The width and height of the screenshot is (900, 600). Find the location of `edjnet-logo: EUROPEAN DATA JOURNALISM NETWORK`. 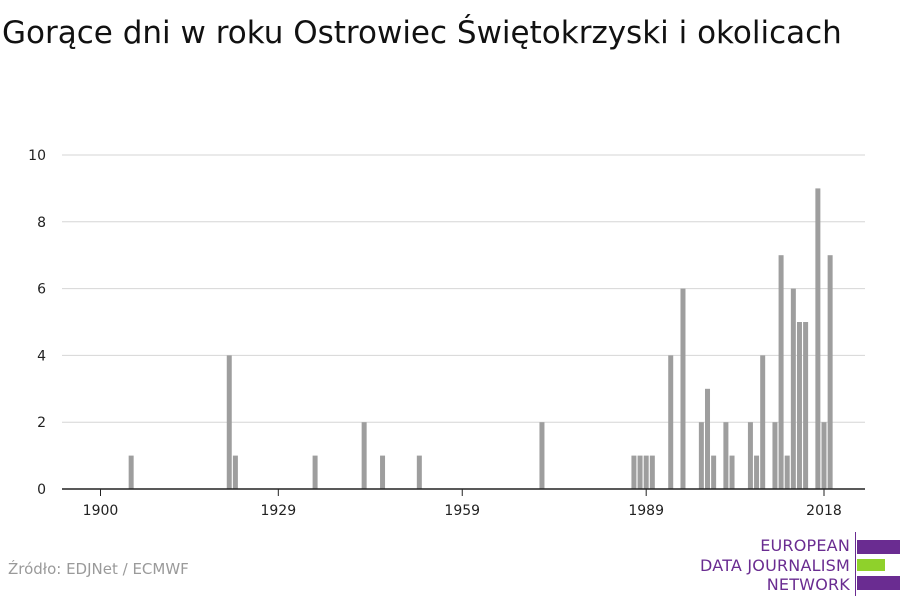

edjnet-logo: EUROPEAN DATA JOURNALISM NETWORK is located at coordinates (800, 562).